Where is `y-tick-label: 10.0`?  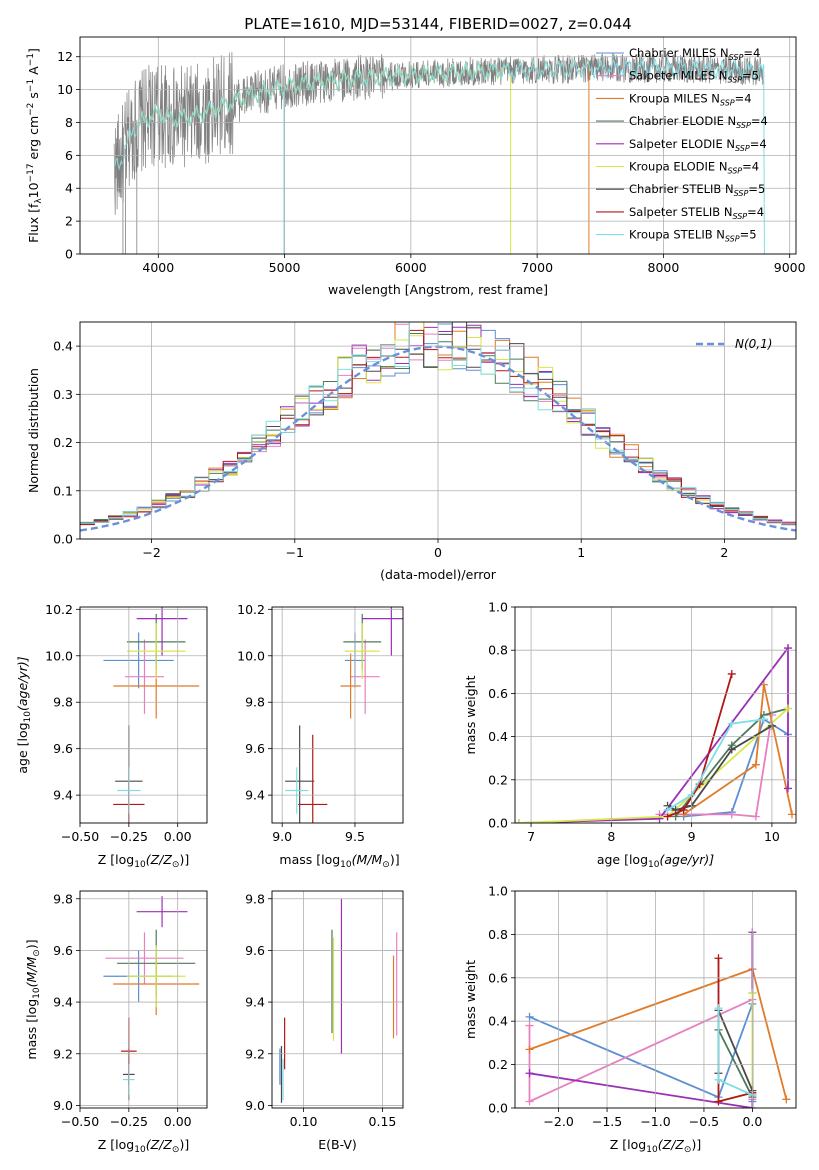
y-tick-label: 10.0 is located at coordinates (59, 655).